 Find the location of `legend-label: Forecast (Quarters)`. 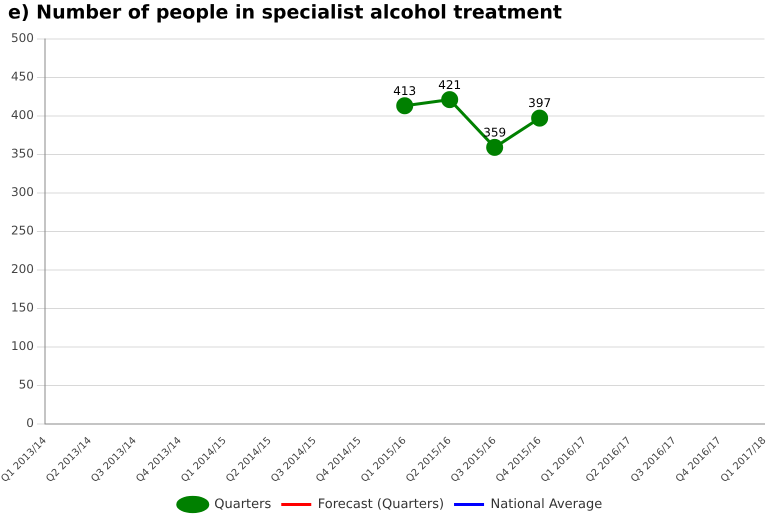

legend-label: Forecast (Quarters) is located at coordinates (381, 504).